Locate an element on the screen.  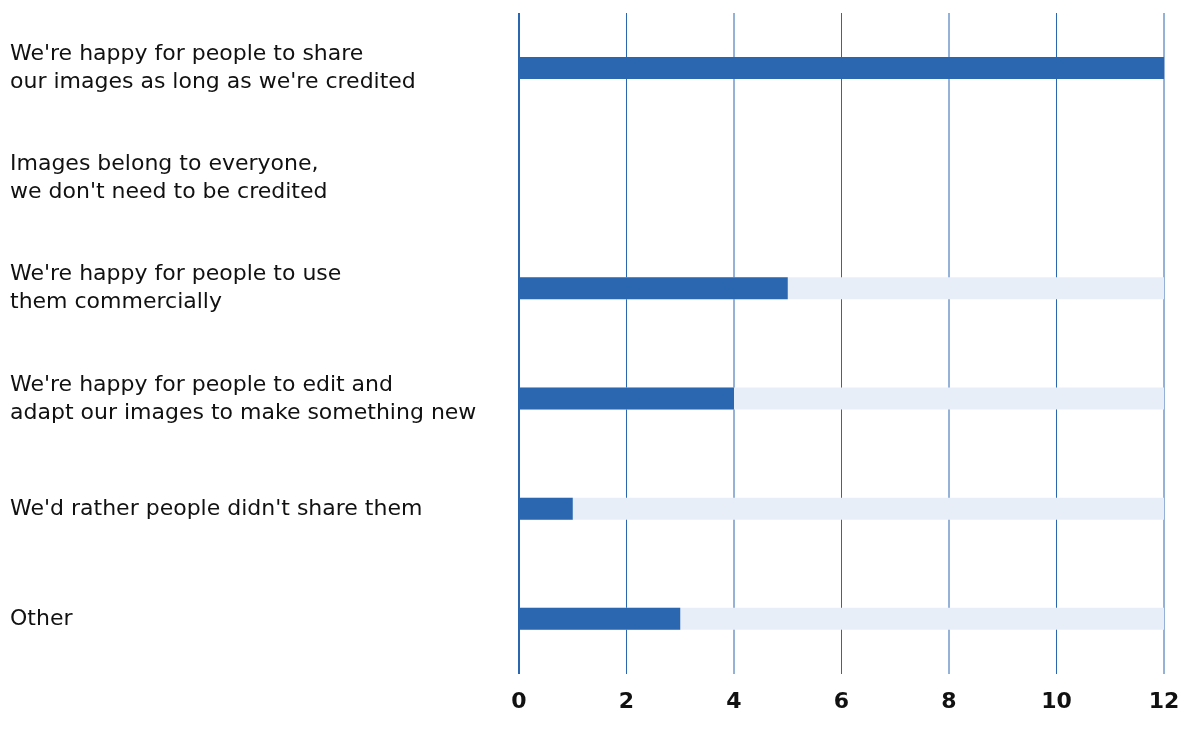
x-tick-label: 6 is located at coordinates (841, 700).